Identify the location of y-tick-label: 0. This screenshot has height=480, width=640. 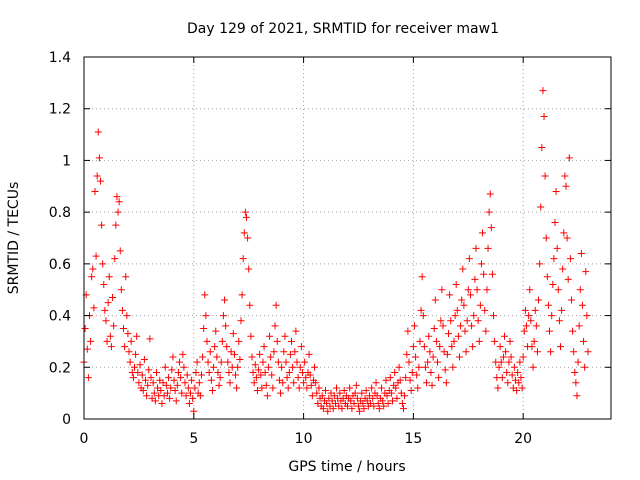
(66, 420).